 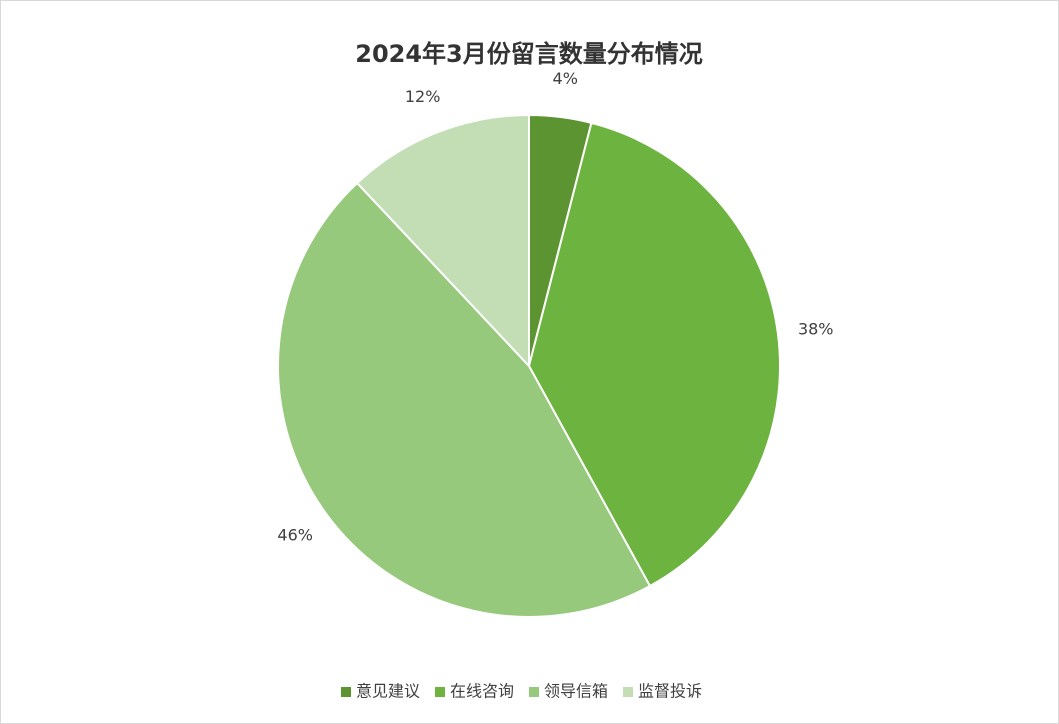 I want to click on data-label: 4%, so click(x=565, y=78).